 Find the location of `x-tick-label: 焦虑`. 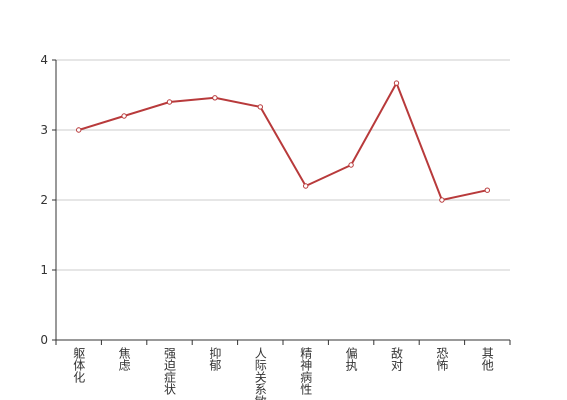

x-tick-label: 焦虑 is located at coordinates (124, 359).